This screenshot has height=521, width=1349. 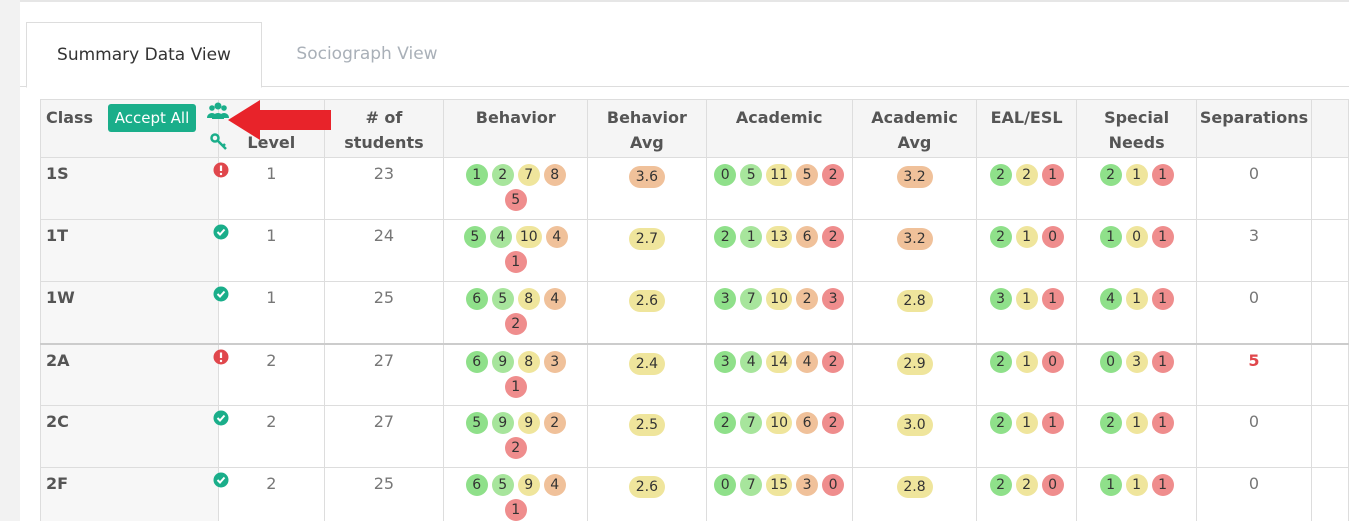 I want to click on cell: 3.6, so click(x=647, y=188).